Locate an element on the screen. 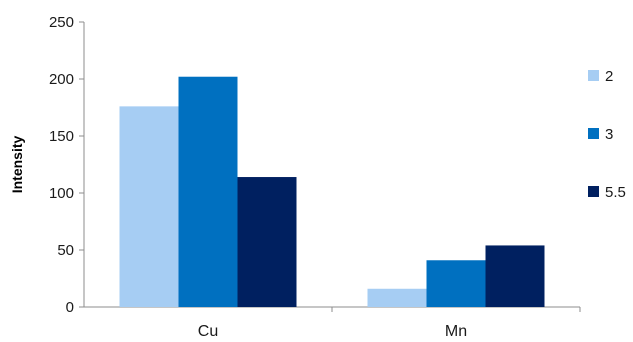 The width and height of the screenshot is (633, 342). y-tick-label: 100 is located at coordinates (61, 193).